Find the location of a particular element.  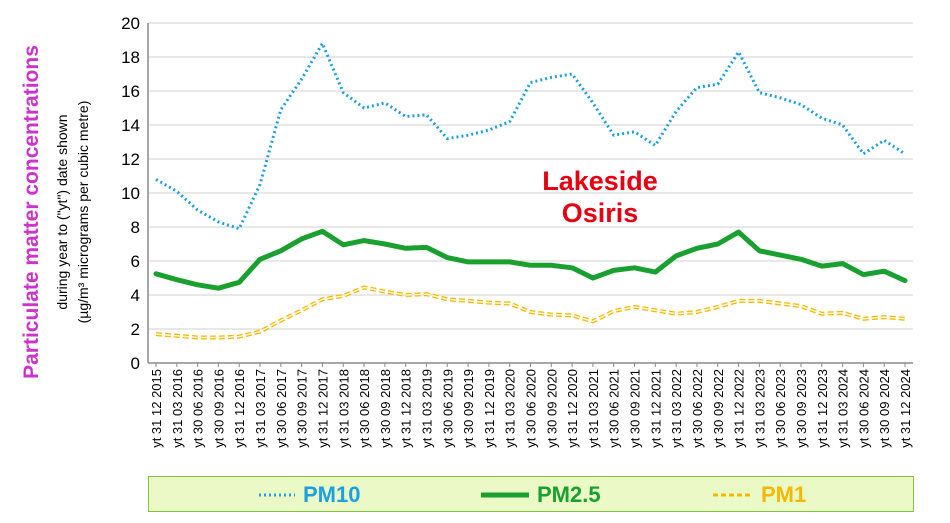

x-tick-label: yt 30 09 2020 is located at coordinates (551, 408).